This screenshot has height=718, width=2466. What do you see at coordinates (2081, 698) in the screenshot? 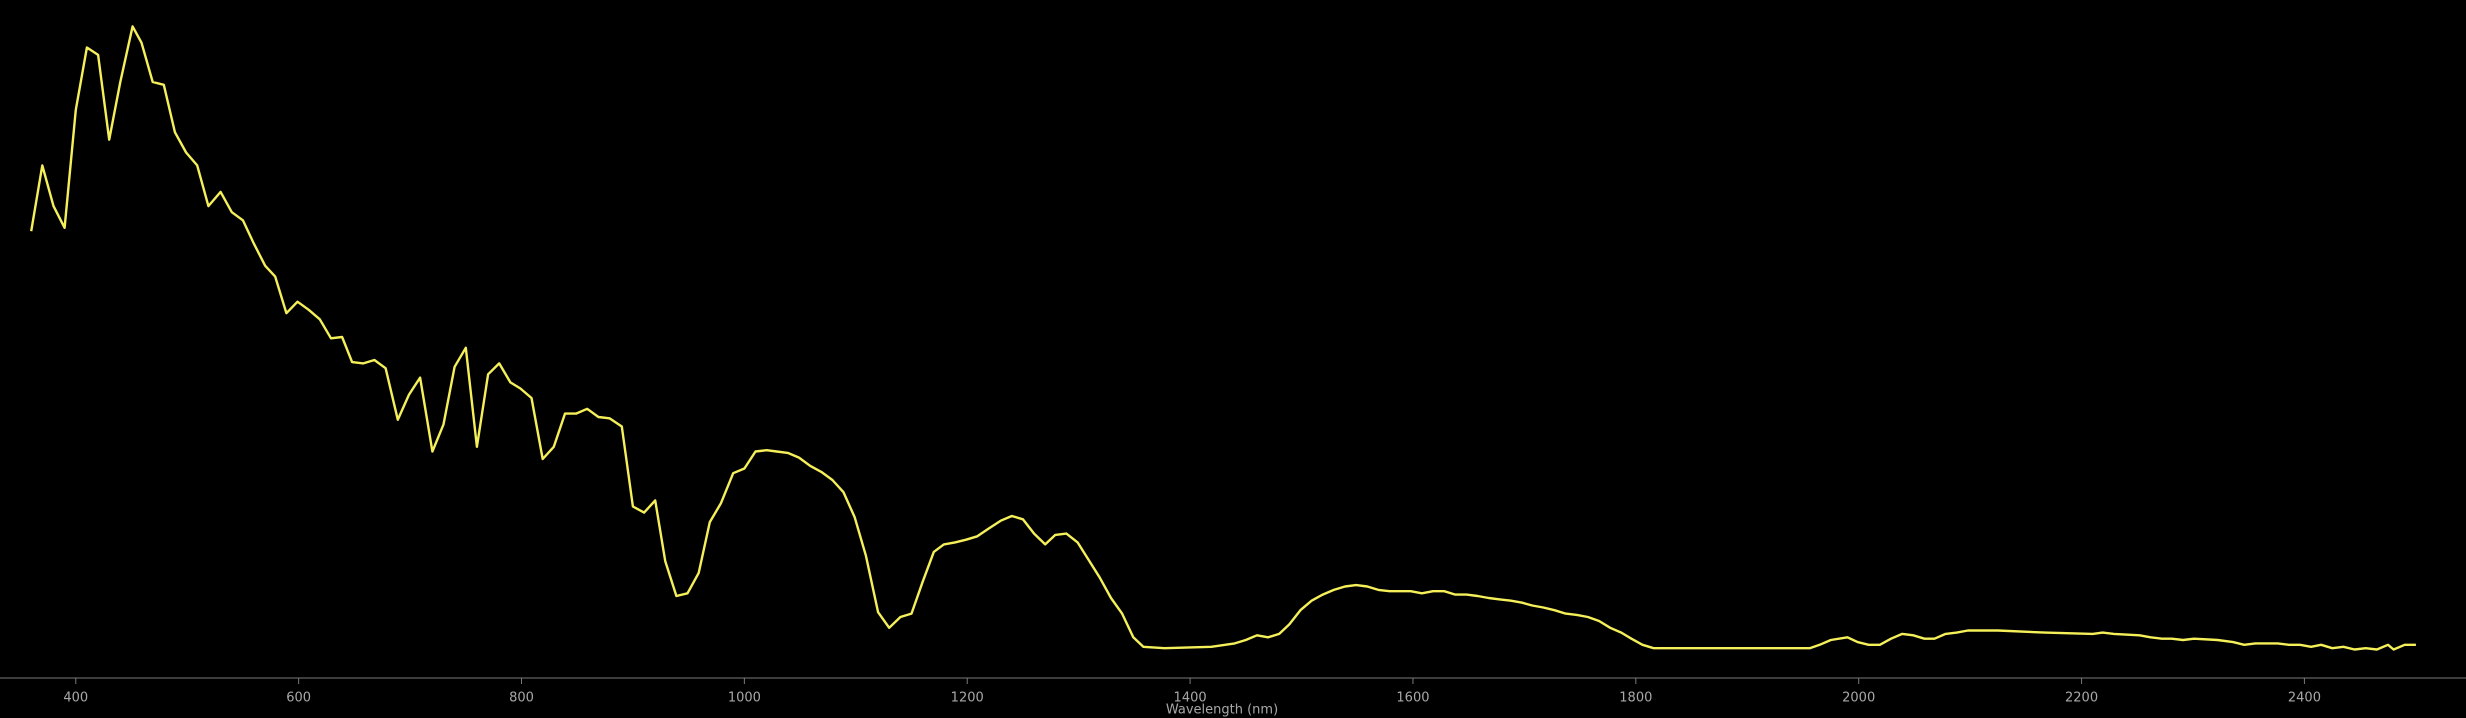
I see `x-tick-label: 2200` at bounding box center [2081, 698].